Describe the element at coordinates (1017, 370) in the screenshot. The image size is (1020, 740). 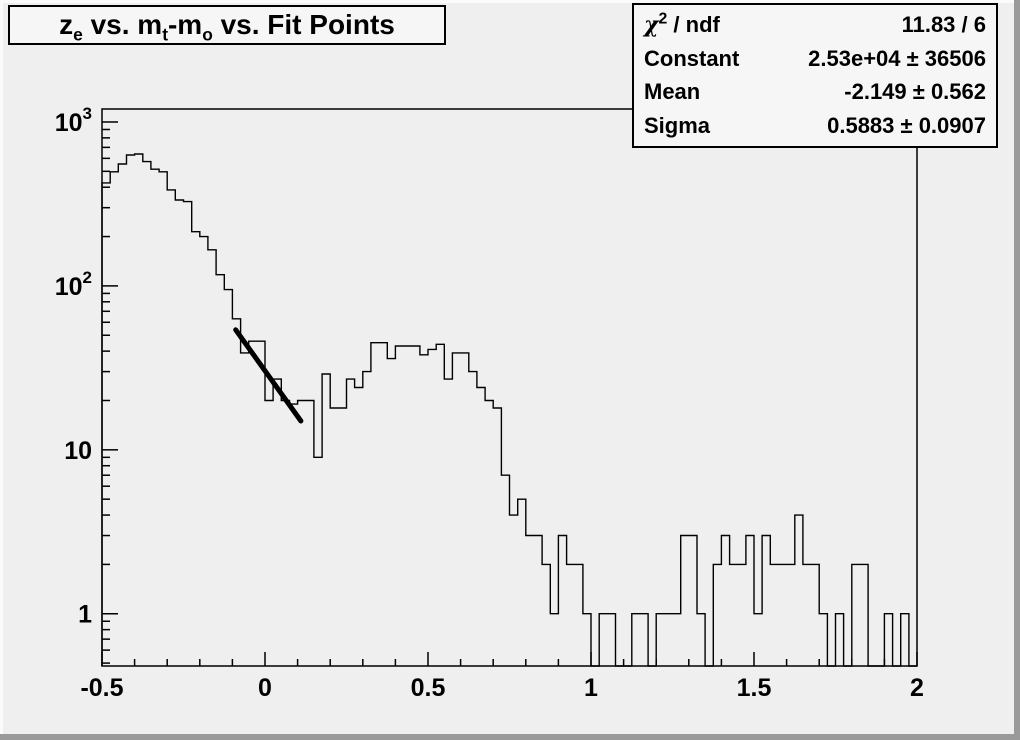
I see `canvas-bevel-right` at that location.